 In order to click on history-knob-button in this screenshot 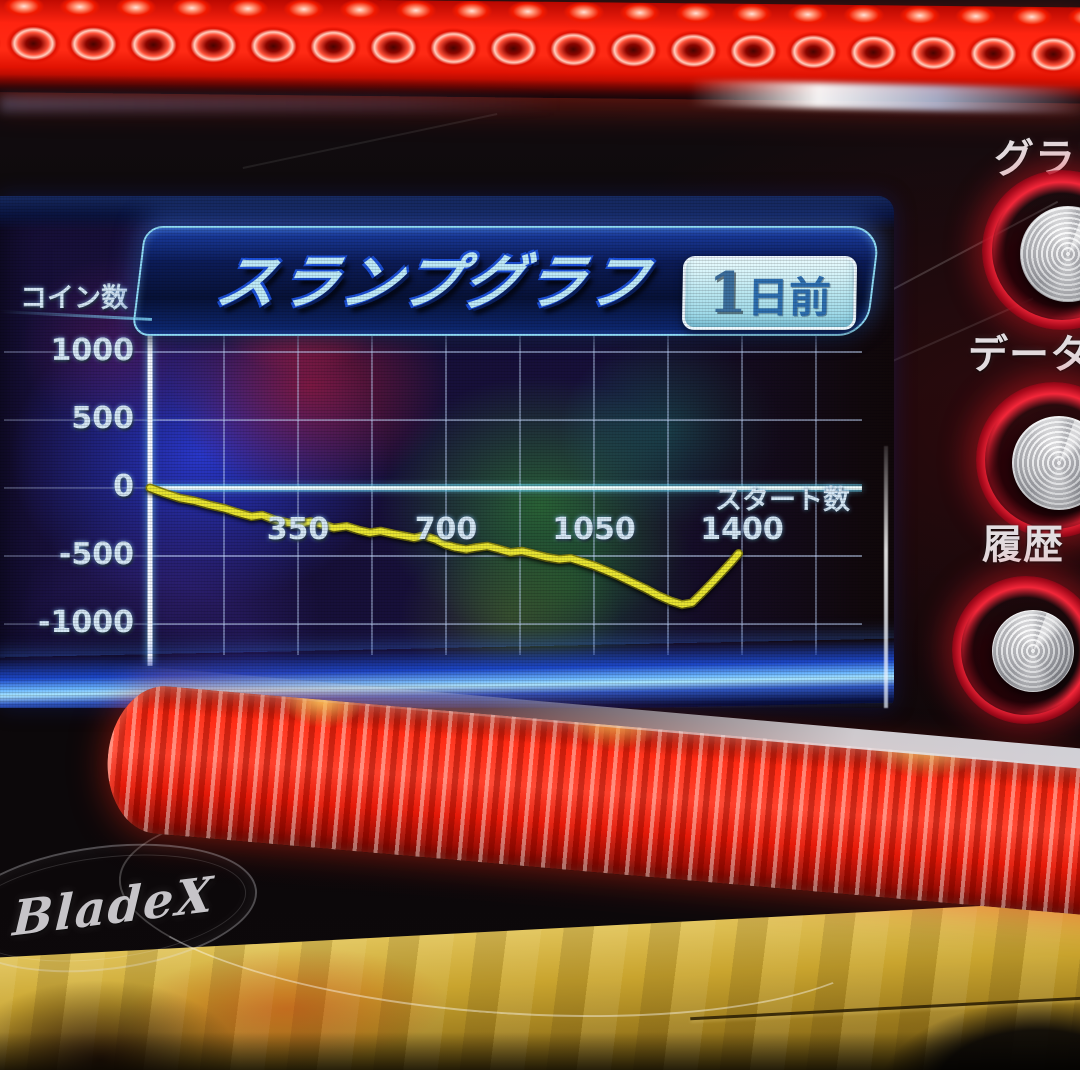, I will do `click(1016, 650)`.